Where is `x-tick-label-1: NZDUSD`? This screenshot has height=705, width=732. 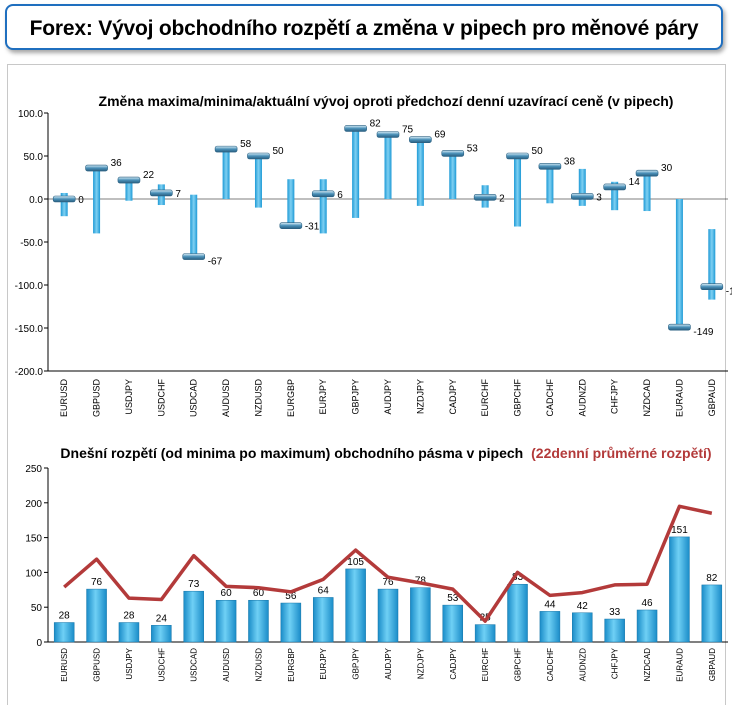
x-tick-label-1: NZDUSD is located at coordinates (258, 398).